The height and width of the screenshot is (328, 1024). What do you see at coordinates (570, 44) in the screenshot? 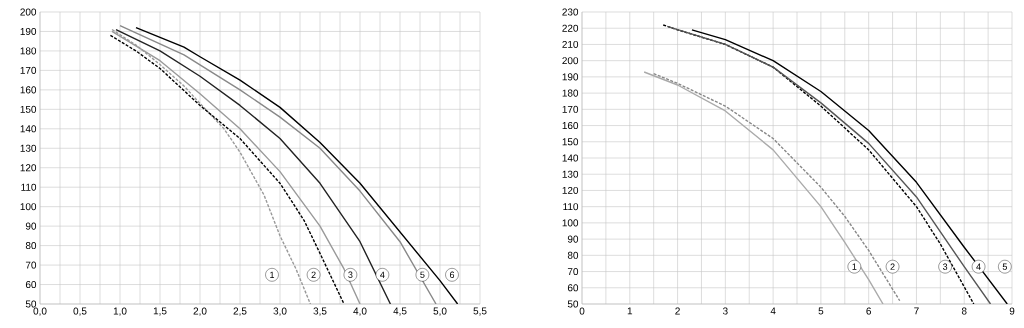
I see `y-tick-label: 210` at bounding box center [570, 44].